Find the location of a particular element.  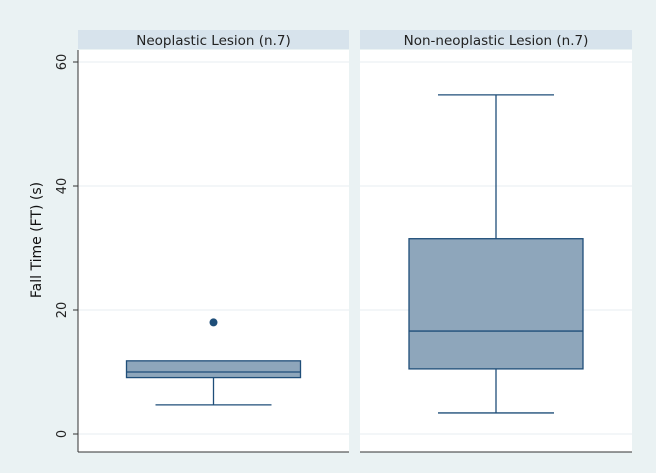

y-tick-label: 20 is located at coordinates (62, 310).